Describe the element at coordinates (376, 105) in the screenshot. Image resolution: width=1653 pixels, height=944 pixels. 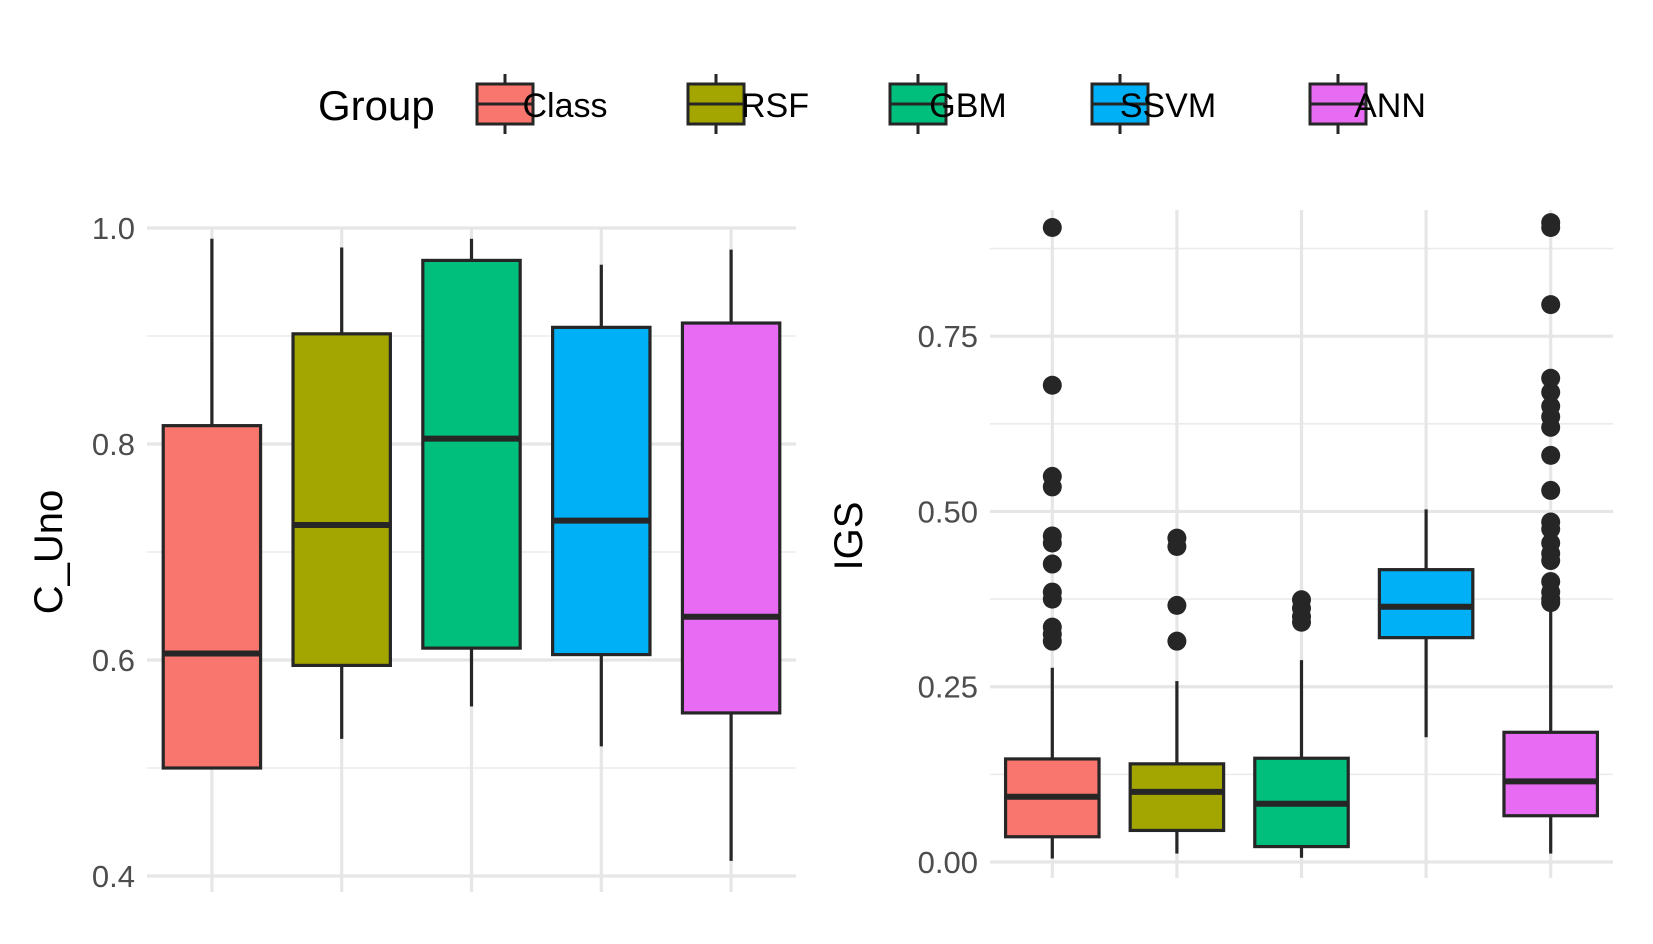
I see `legend-title: Group` at that location.